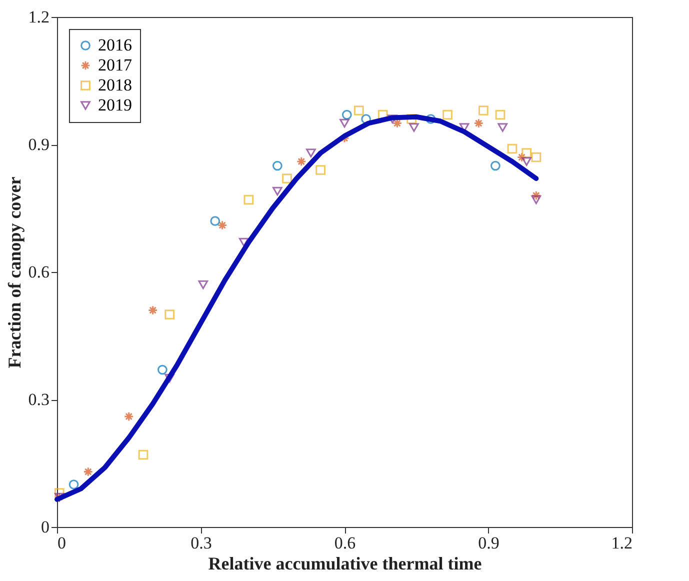 The height and width of the screenshot is (581, 689). What do you see at coordinates (39, 17) in the screenshot?
I see `y-tick-label: 1.2` at bounding box center [39, 17].